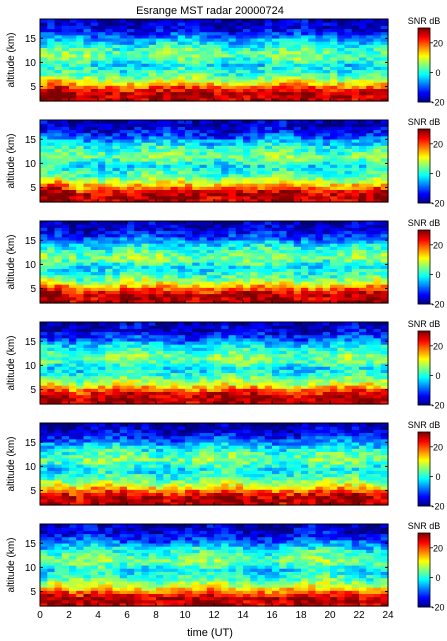  What do you see at coordinates (424, 139) in the screenshot?
I see `colorbar-swatch` at bounding box center [424, 139].